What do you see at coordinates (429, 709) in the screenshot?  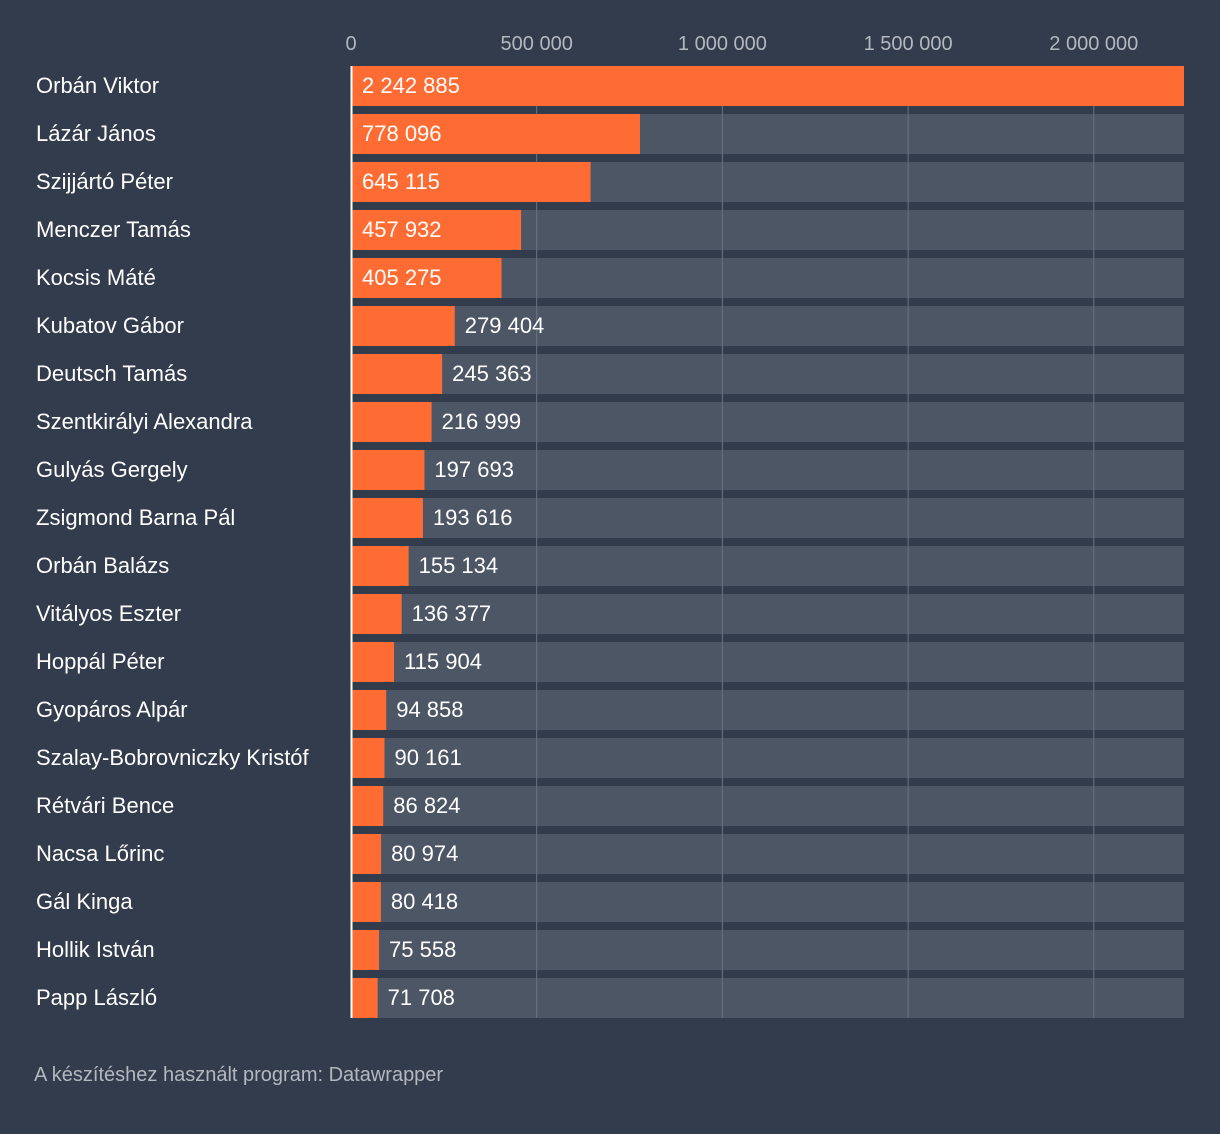 I see `value-label: 94 858` at bounding box center [429, 709].